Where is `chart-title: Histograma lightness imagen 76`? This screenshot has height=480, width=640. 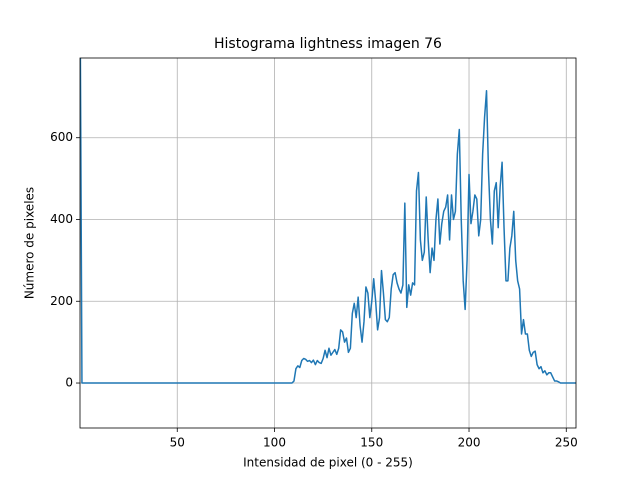
chart-title: Histograma lightness imagen 76 is located at coordinates (328, 44).